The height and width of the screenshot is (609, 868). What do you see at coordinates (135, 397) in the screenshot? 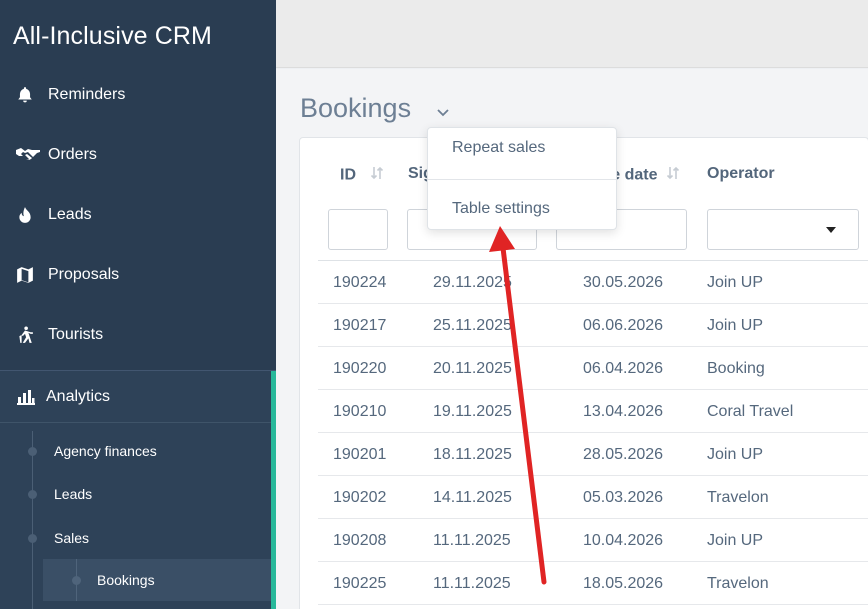
I see `sidebar-item-analytics: Analytics` at bounding box center [135, 397].